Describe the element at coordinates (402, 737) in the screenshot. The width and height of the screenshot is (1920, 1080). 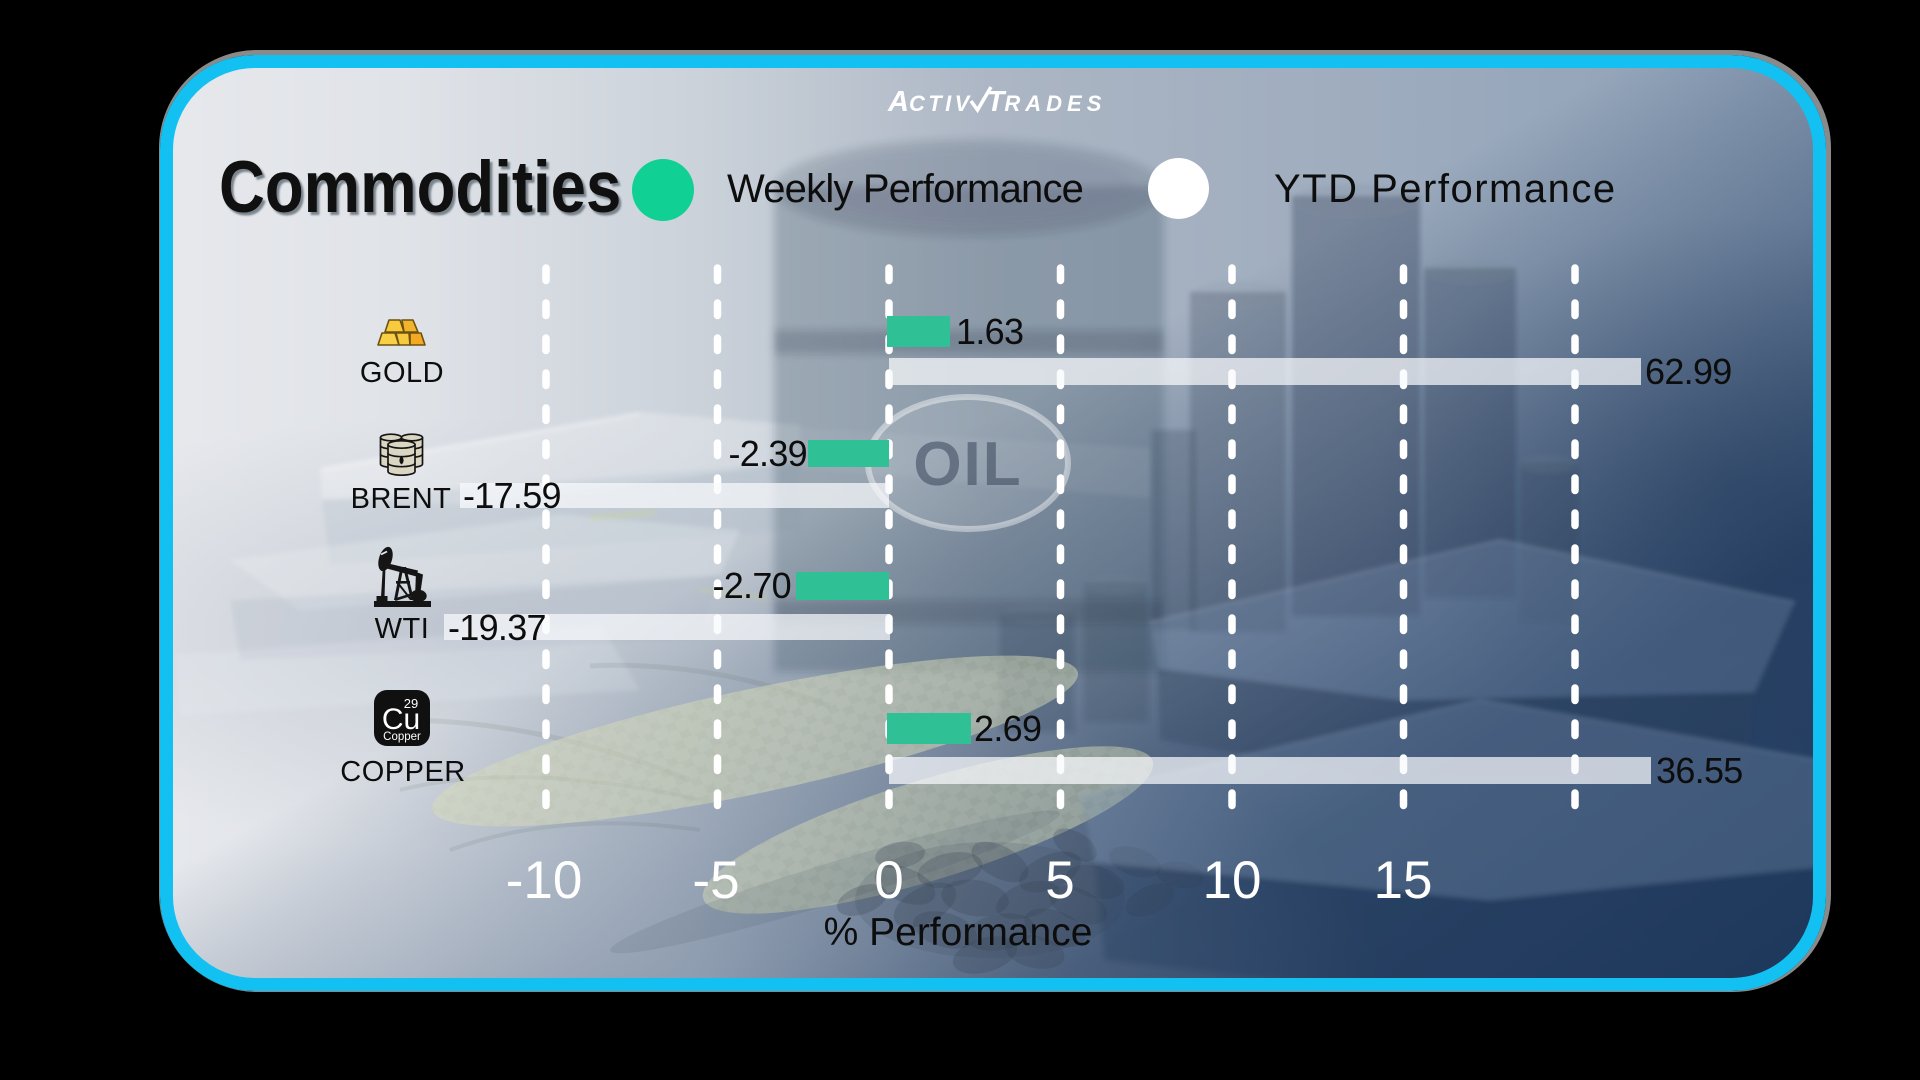
I see `svg-text: Copper` at that location.